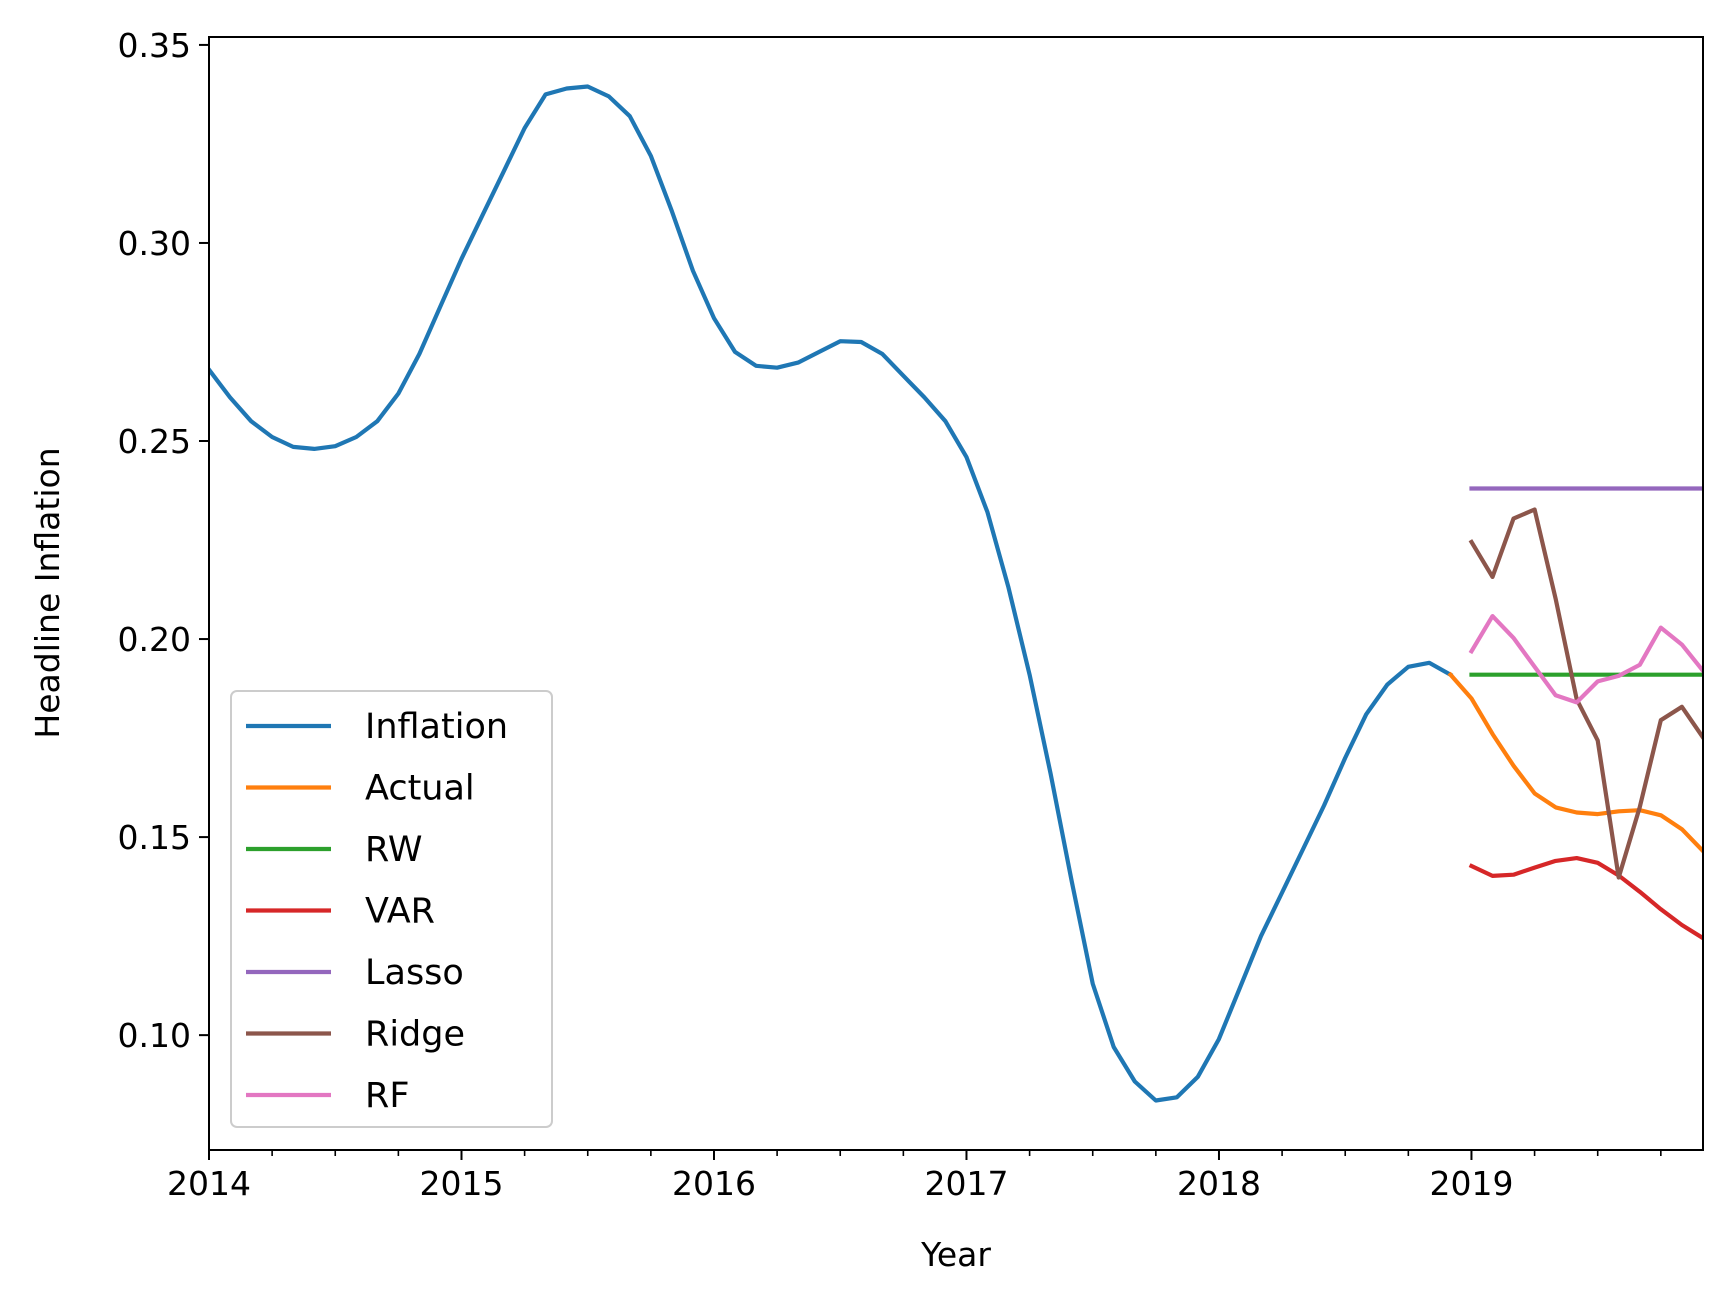 The width and height of the screenshot is (1726, 1302). What do you see at coordinates (394, 850) in the screenshot?
I see `legend-label-rw: RW` at bounding box center [394, 850].